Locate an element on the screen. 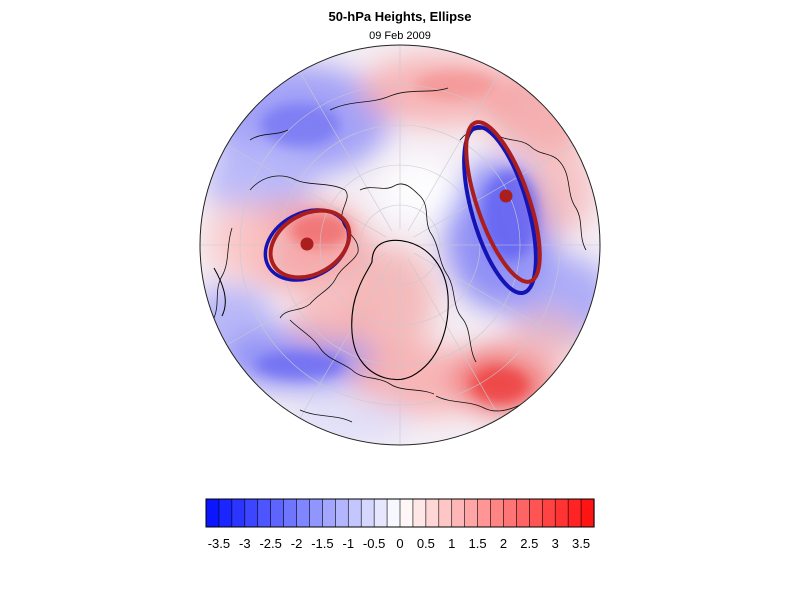 The image size is (800, 600). colorbar-tick-label: 2 is located at coordinates (503, 543).